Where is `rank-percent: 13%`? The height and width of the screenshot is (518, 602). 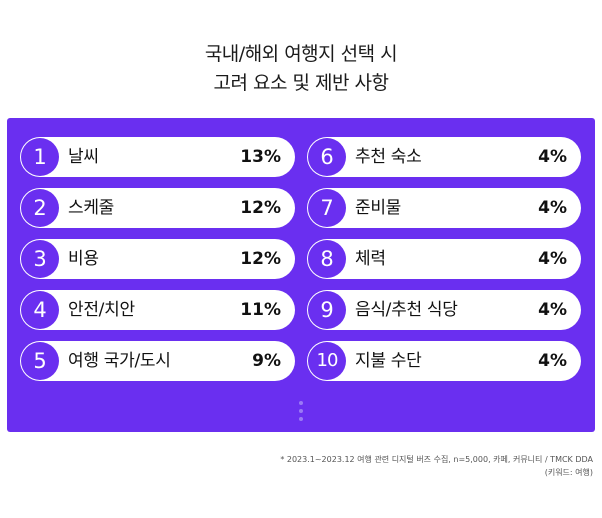 rank-percent: 13% is located at coordinates (260, 157).